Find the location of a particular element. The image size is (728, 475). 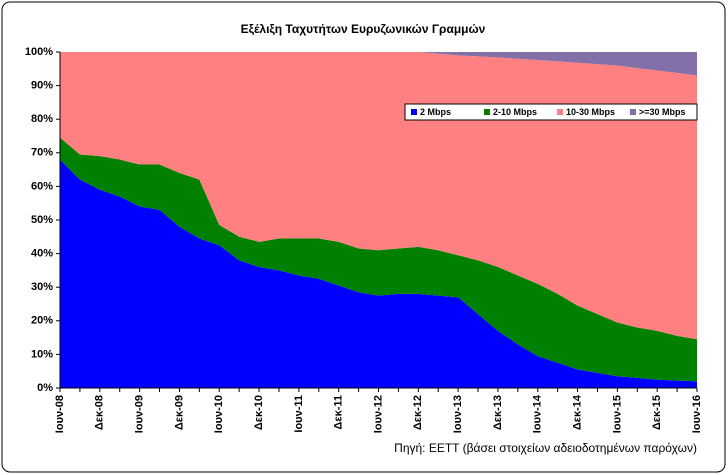

x-tick-label: Ιουν-12 is located at coordinates (378, 414).